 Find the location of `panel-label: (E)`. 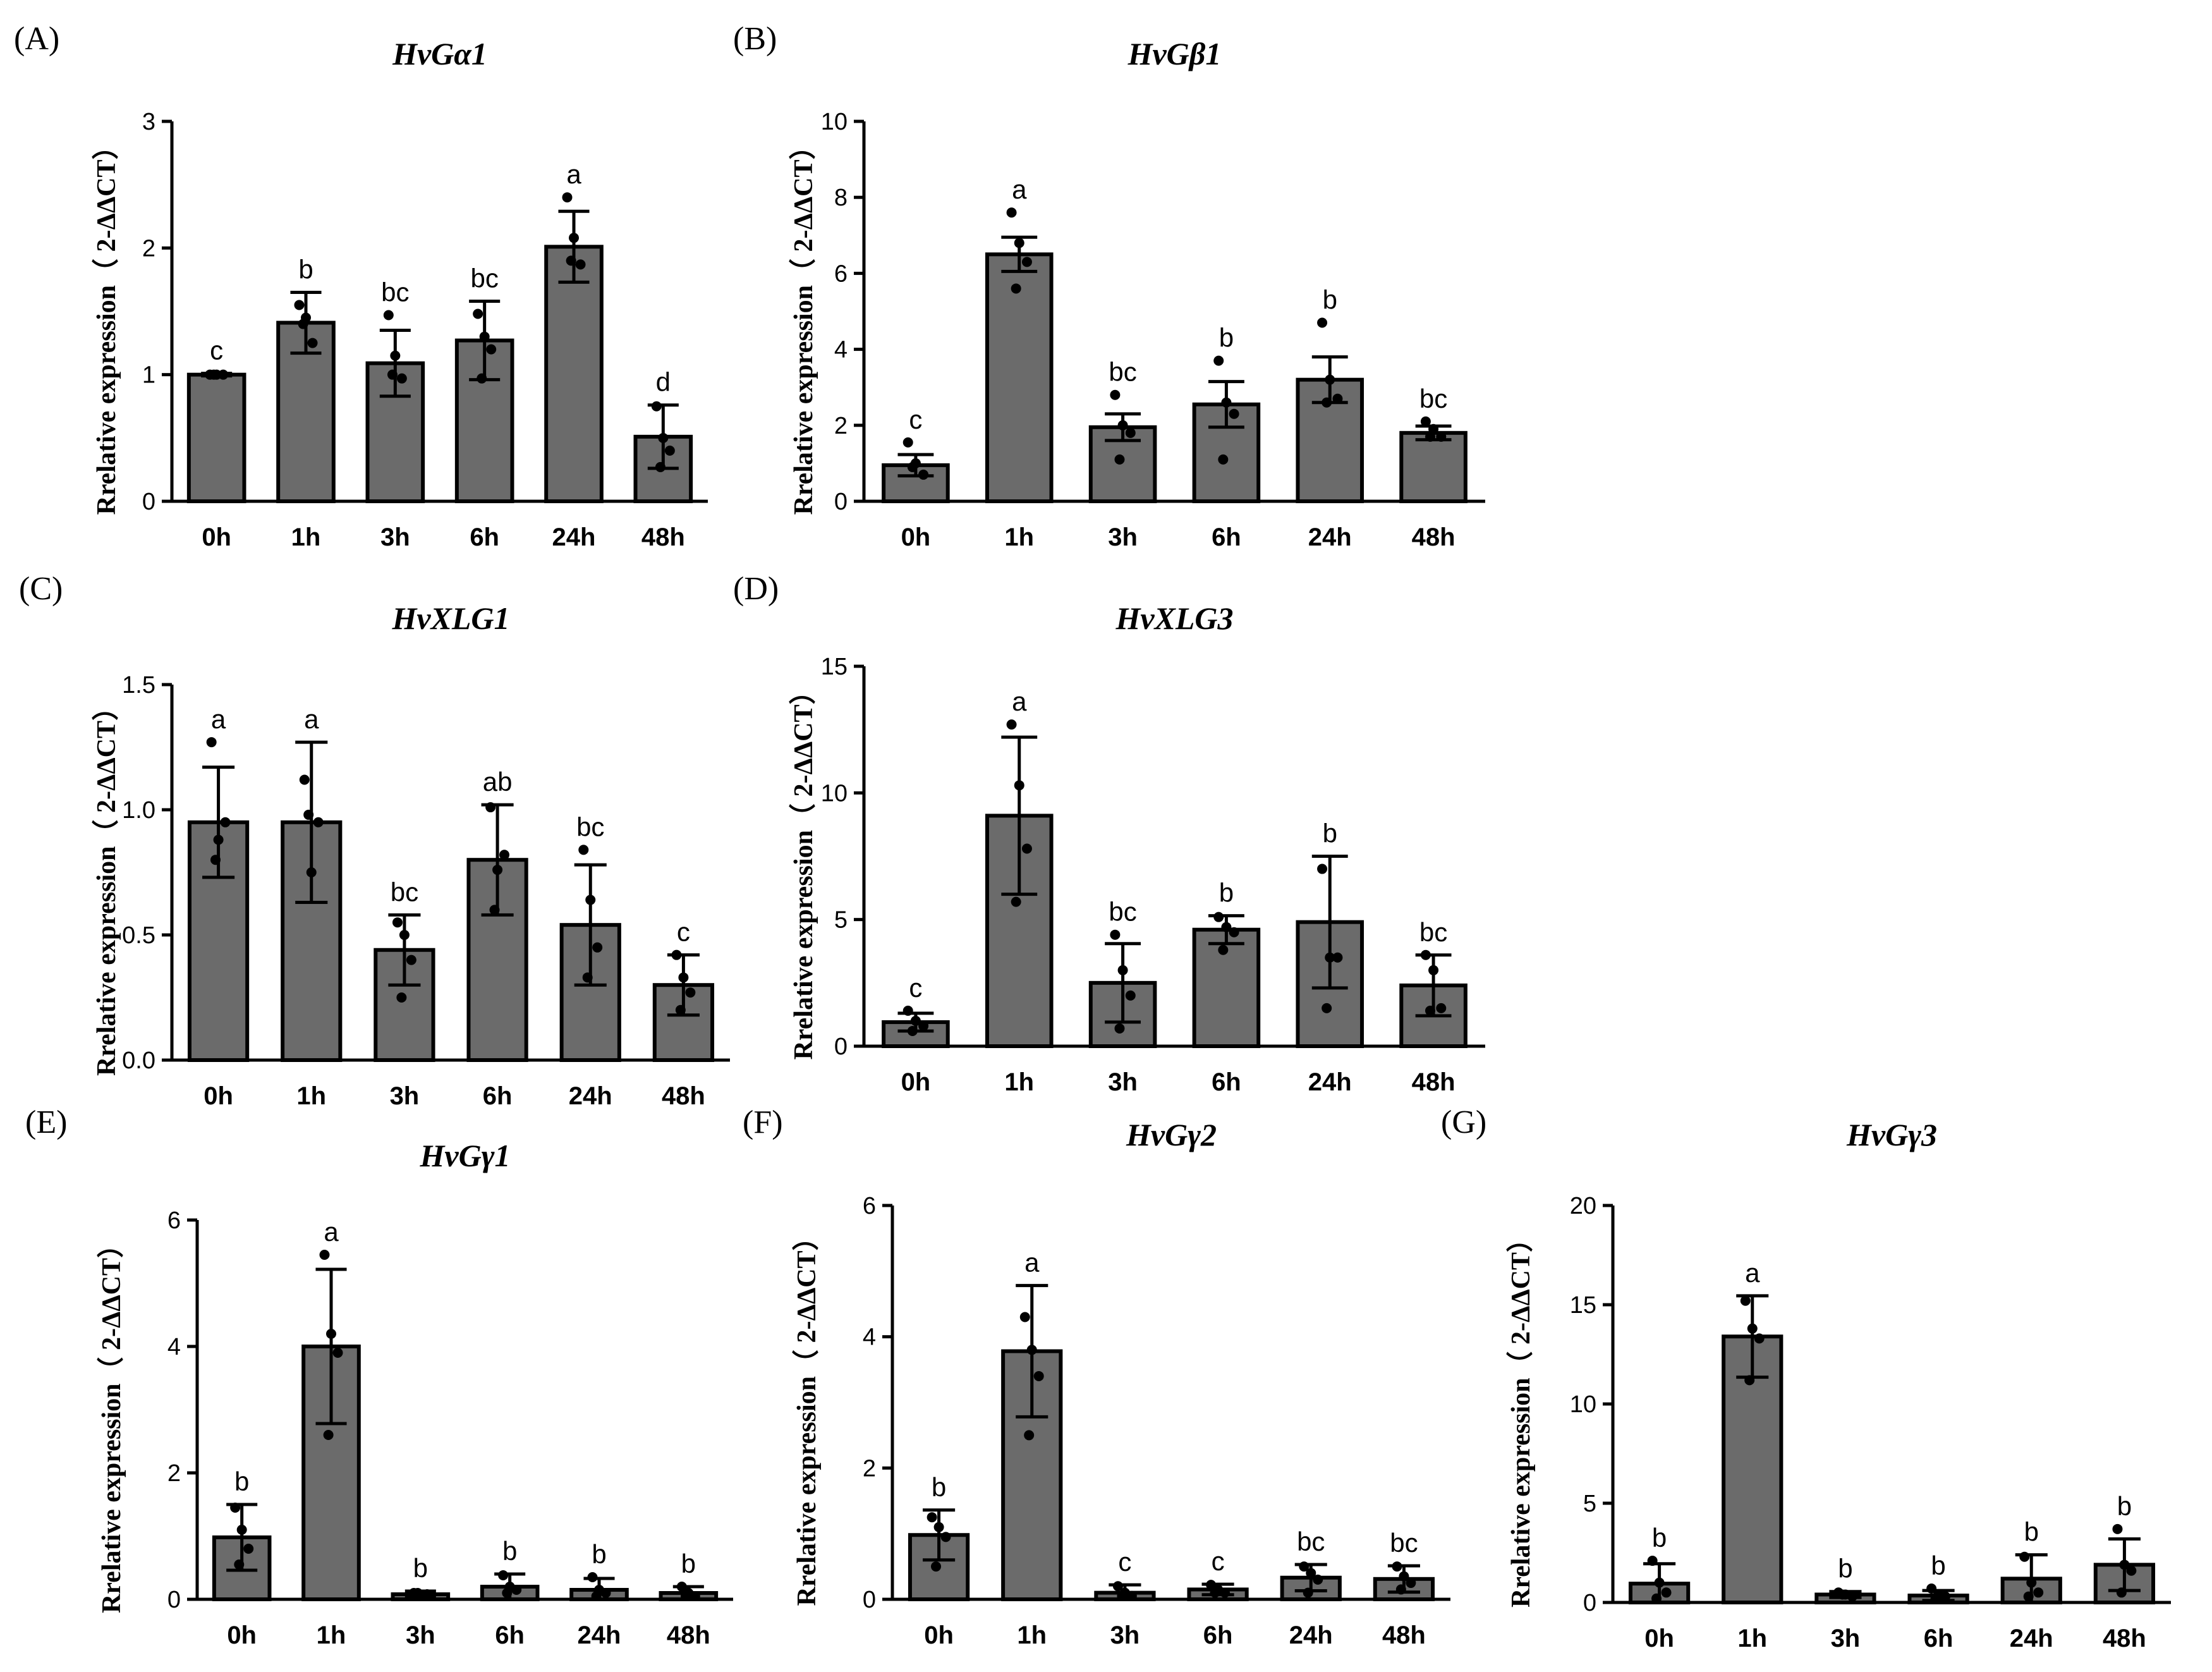

panel-label: (E) is located at coordinates (46, 1122).